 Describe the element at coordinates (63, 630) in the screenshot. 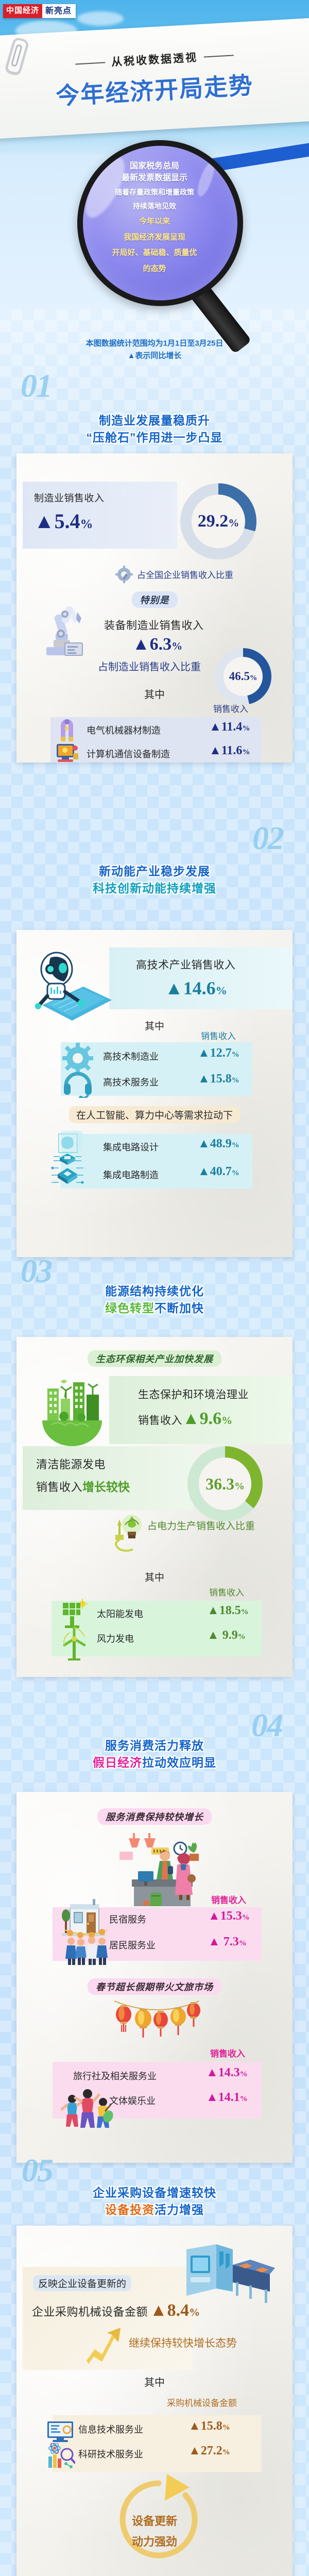

I see `robot-arm-icon` at that location.